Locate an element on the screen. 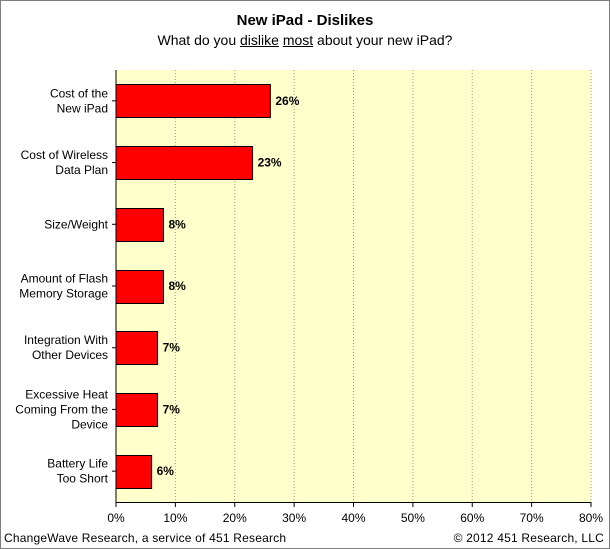  category-label-line: Device is located at coordinates (89, 424).